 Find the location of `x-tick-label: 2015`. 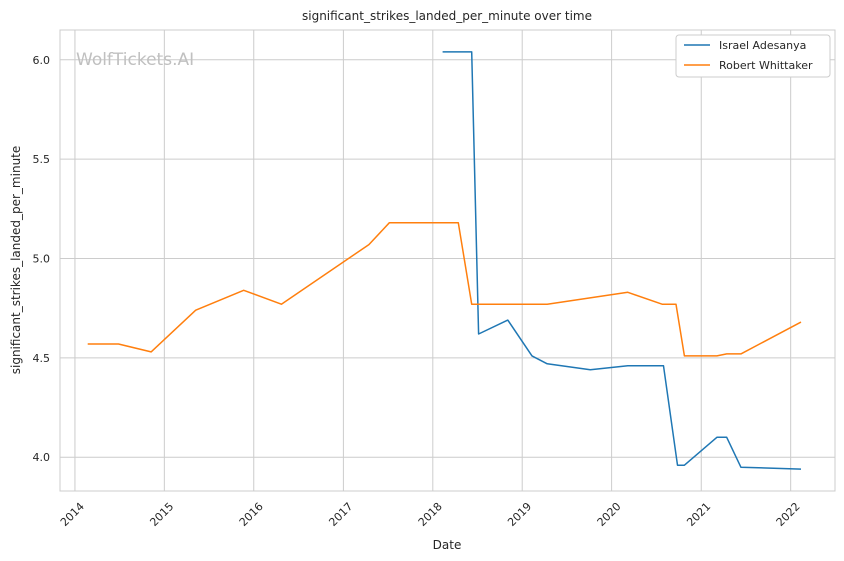

x-tick-label: 2015 is located at coordinates (161, 514).